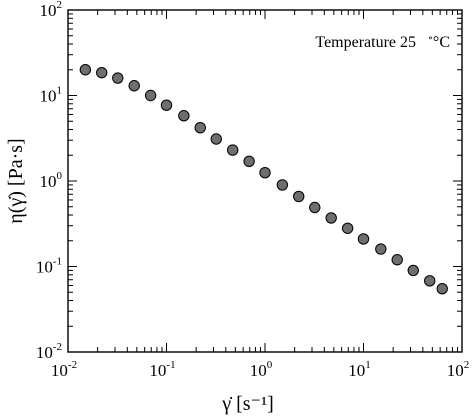  I want to click on x-tick-label: 10⁻¹, so click(162, 369).